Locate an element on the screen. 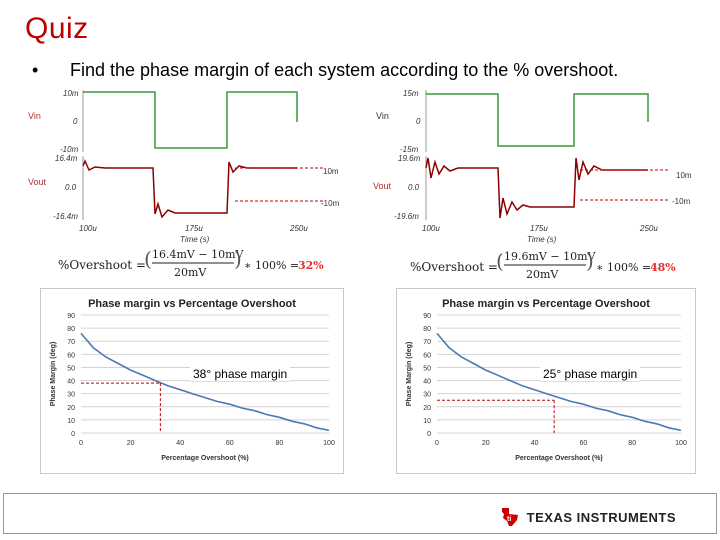  vout-tick: -19.6m is located at coordinates (406, 216).